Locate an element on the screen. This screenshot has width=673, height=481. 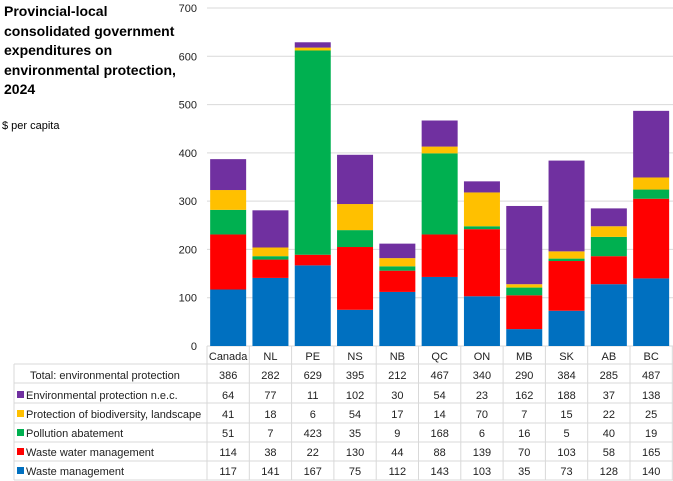
x-tick-label: NS is located at coordinates (354, 357).